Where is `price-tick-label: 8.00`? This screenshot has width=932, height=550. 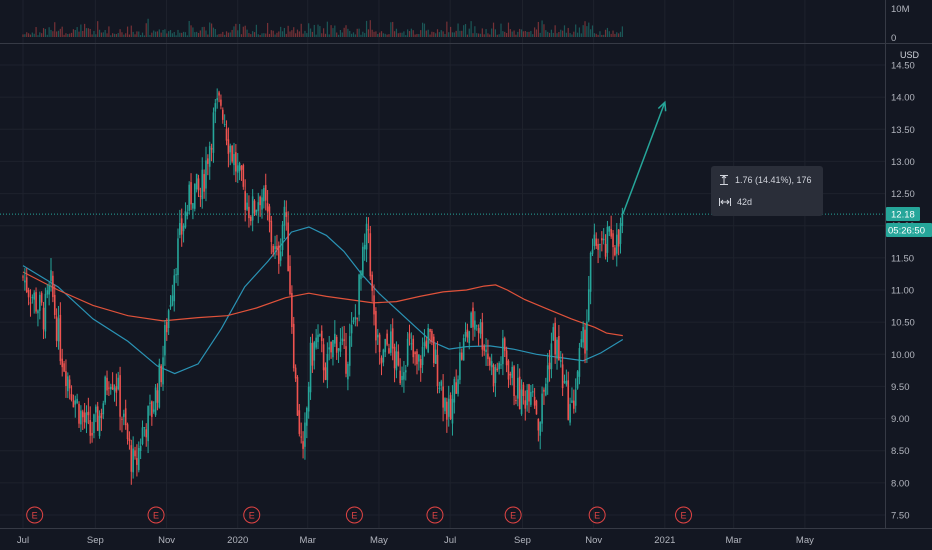
price-tick-label: 8.00 is located at coordinates (900, 483).